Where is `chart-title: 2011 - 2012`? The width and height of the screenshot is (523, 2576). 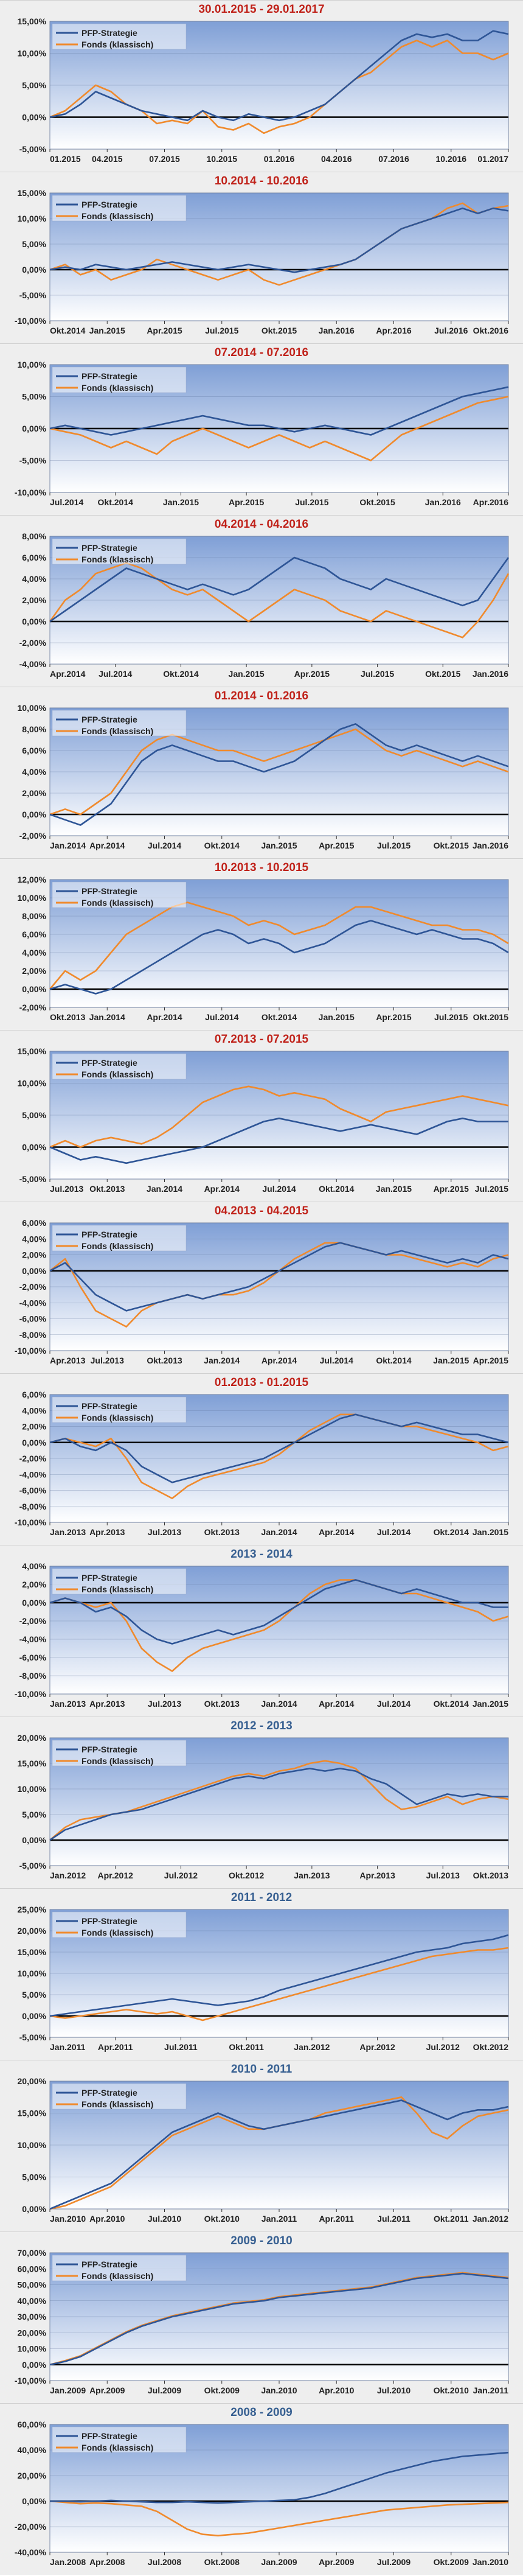
chart-title: 2011 - 2012 is located at coordinates (261, 1897).